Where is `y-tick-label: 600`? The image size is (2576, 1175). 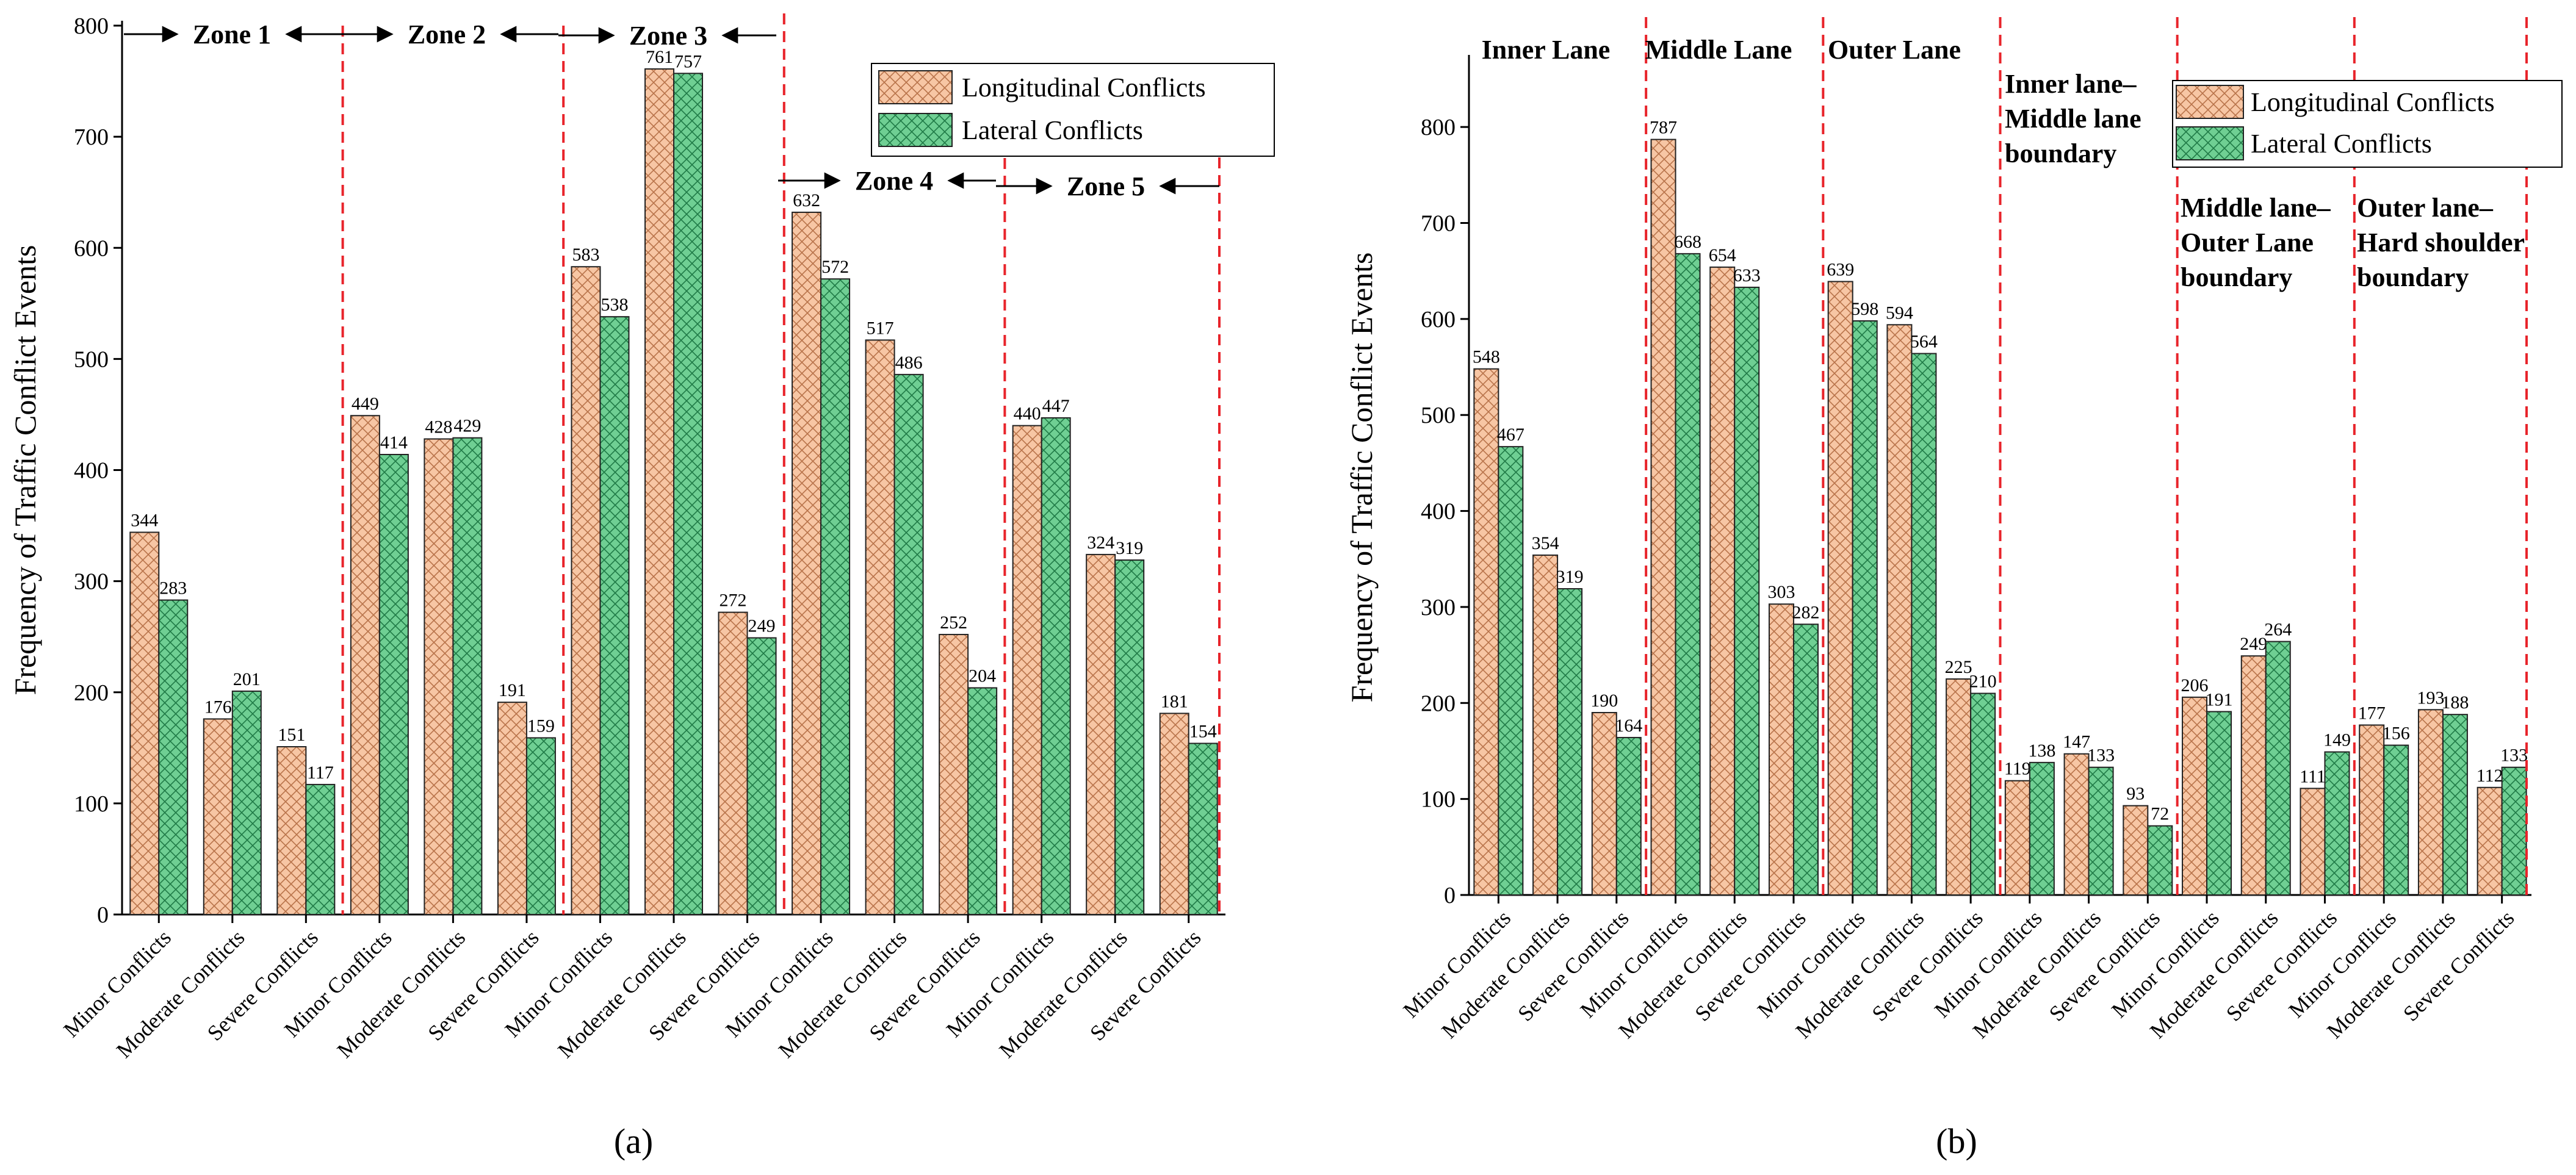
y-tick-label: 600 is located at coordinates (91, 248).